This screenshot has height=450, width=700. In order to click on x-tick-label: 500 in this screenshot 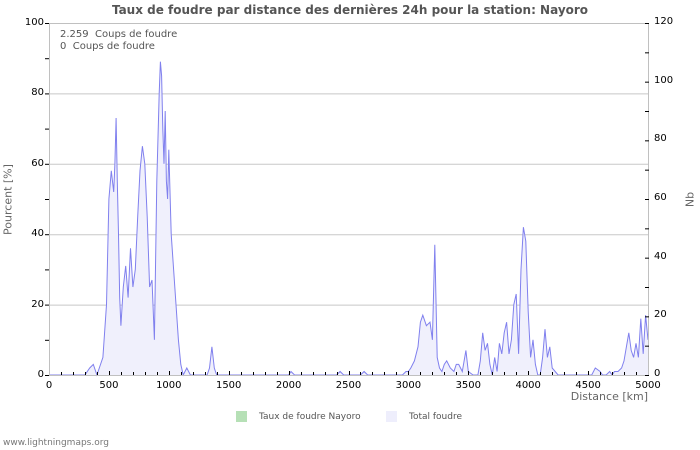, I will do `click(109, 385)`.